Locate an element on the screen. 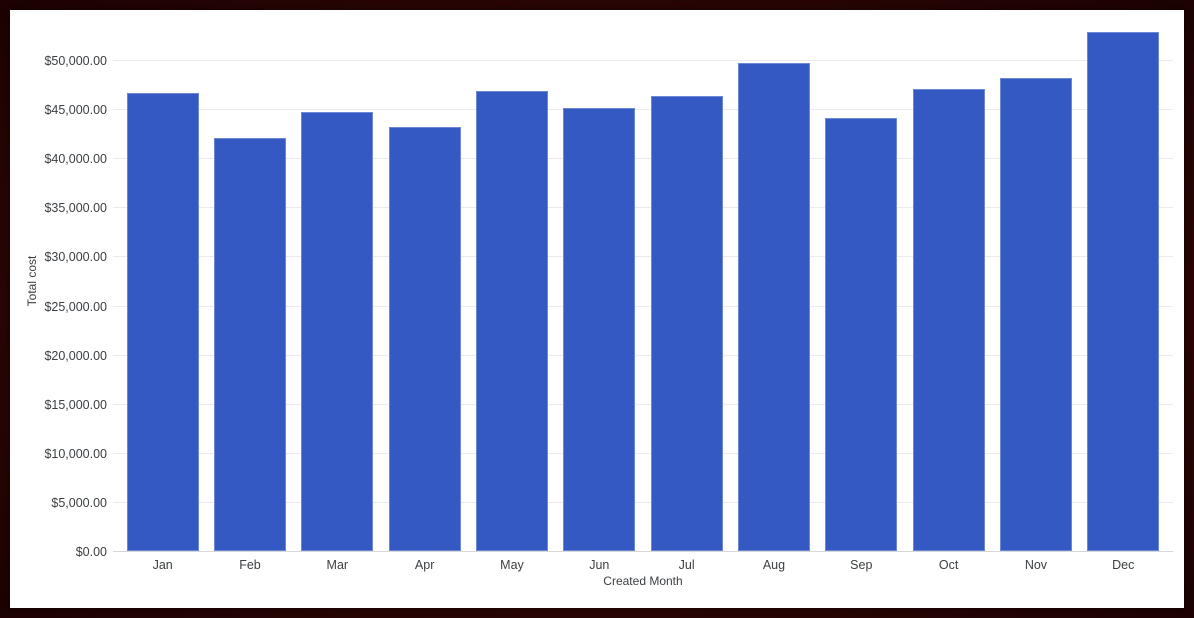 The image size is (1194, 618). x-tick-label: Apr is located at coordinates (424, 565).